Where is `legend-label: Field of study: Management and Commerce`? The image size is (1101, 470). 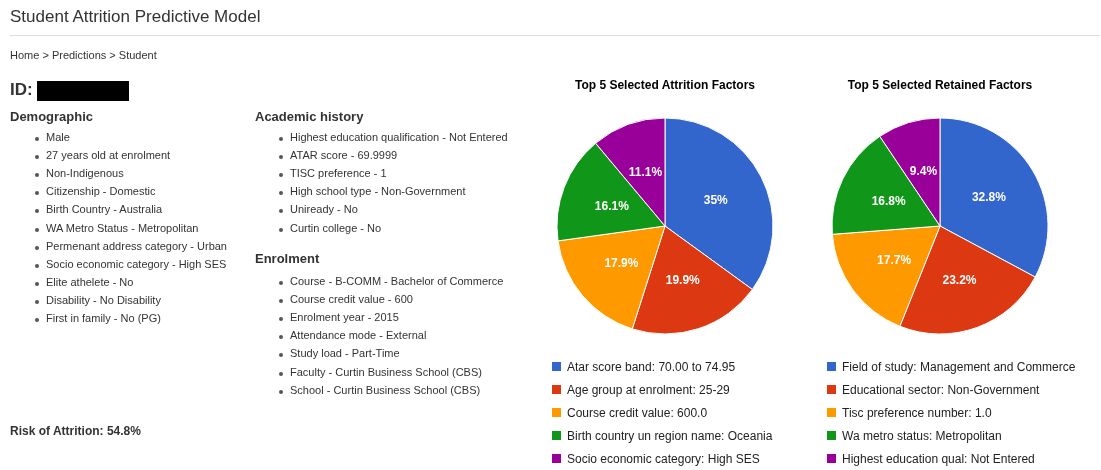 legend-label: Field of study: Management and Commerce is located at coordinates (959, 366).